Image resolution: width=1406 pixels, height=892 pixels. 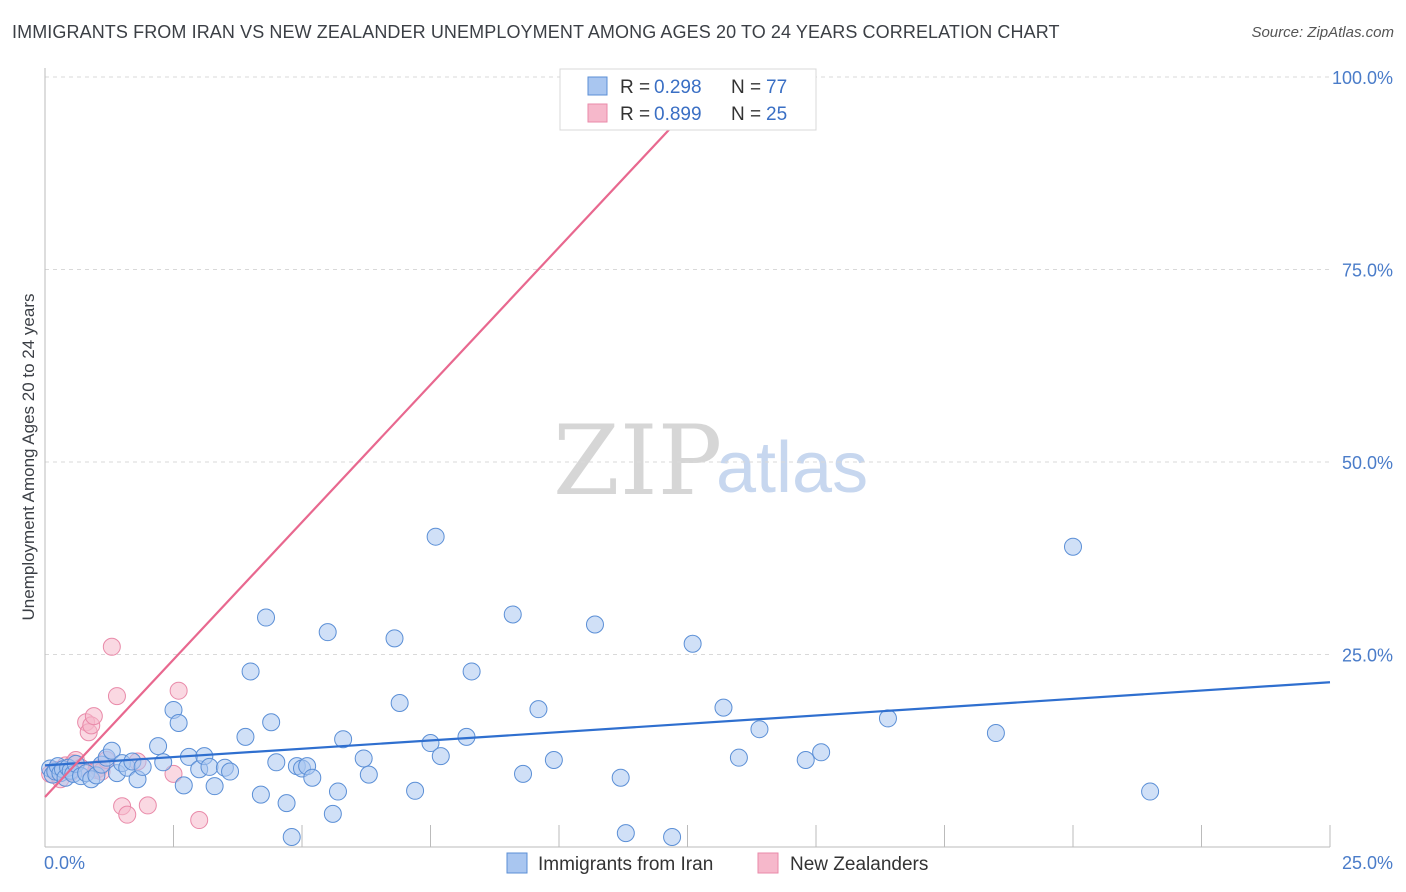 I want to click on legend-swatch-blue, so click(x=597, y=86).